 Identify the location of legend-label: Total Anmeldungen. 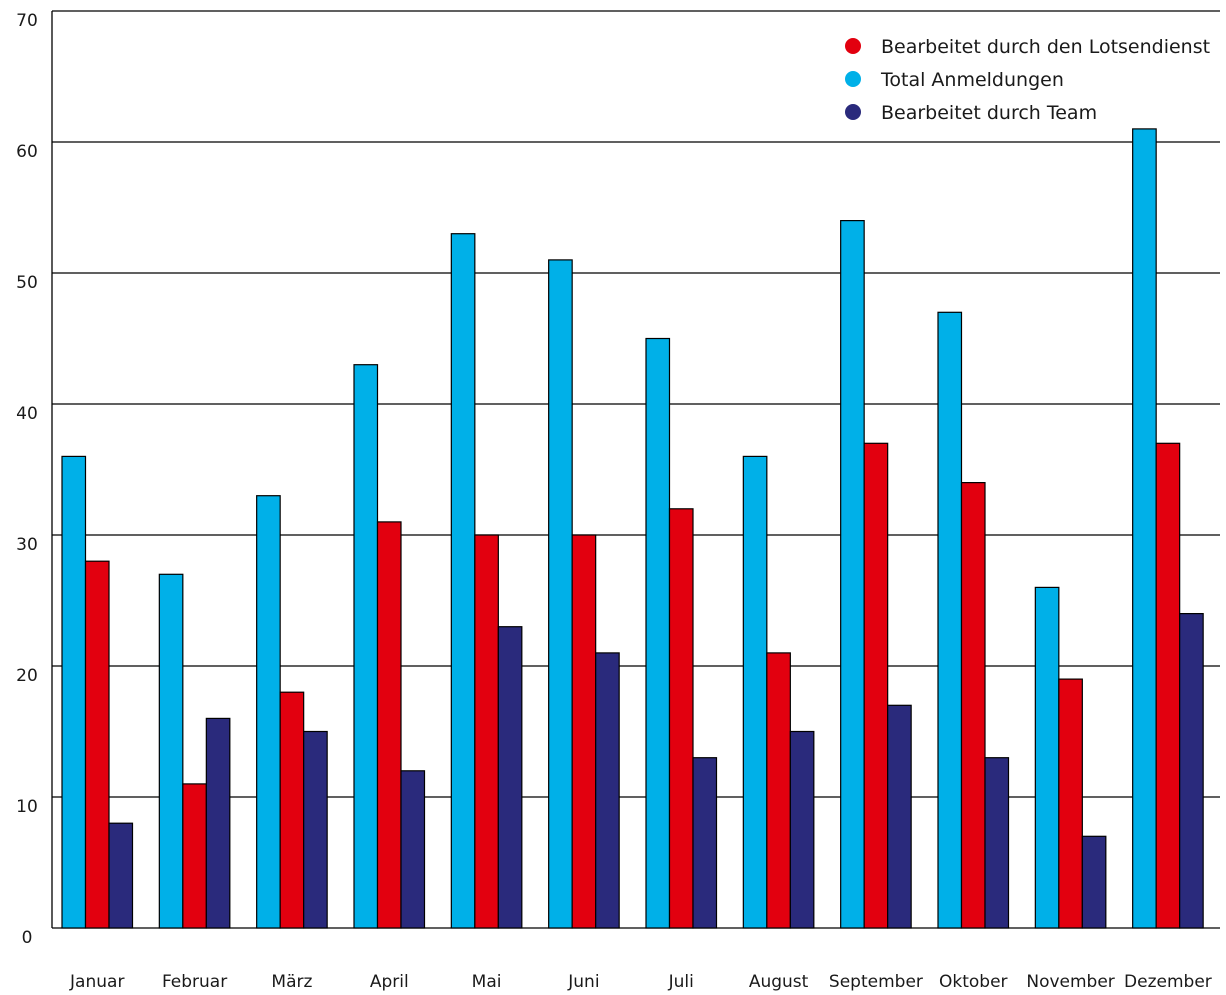
(972, 80).